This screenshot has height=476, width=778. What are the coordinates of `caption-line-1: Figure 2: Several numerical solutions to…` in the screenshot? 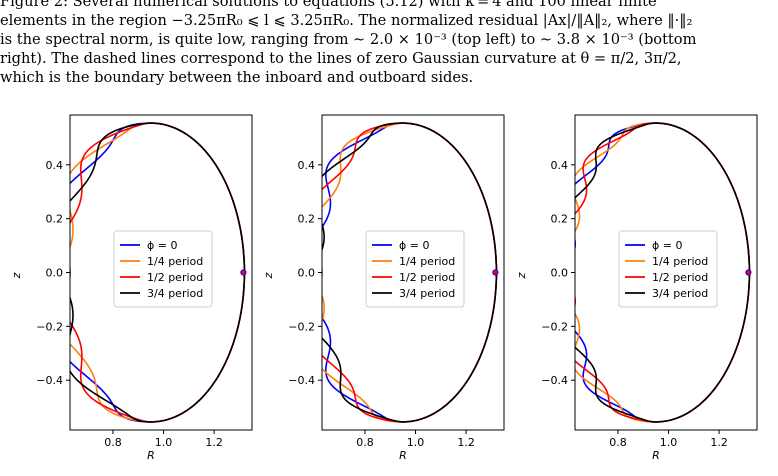 It's located at (328, 5).